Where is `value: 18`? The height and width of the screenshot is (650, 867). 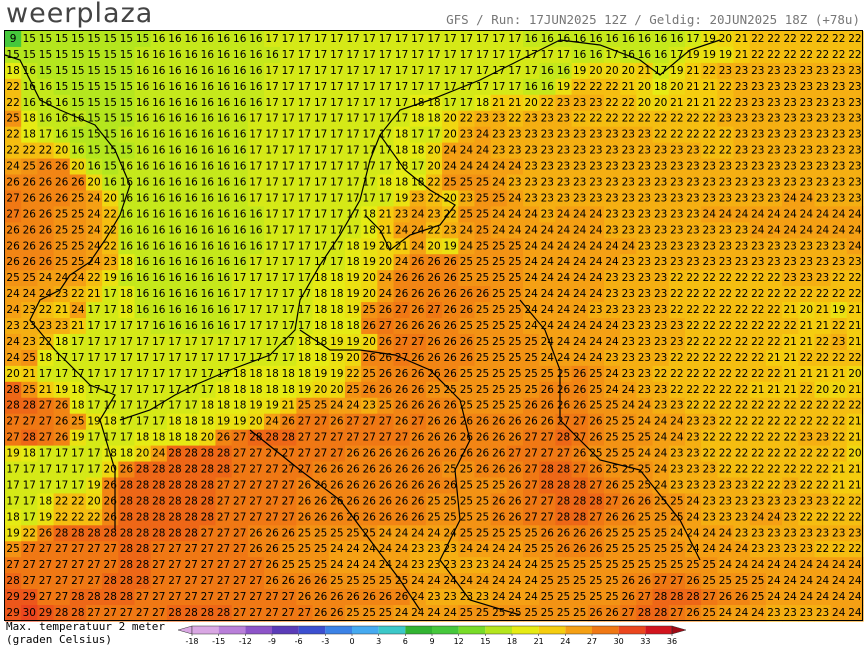 value: 18 is located at coordinates (271, 374).